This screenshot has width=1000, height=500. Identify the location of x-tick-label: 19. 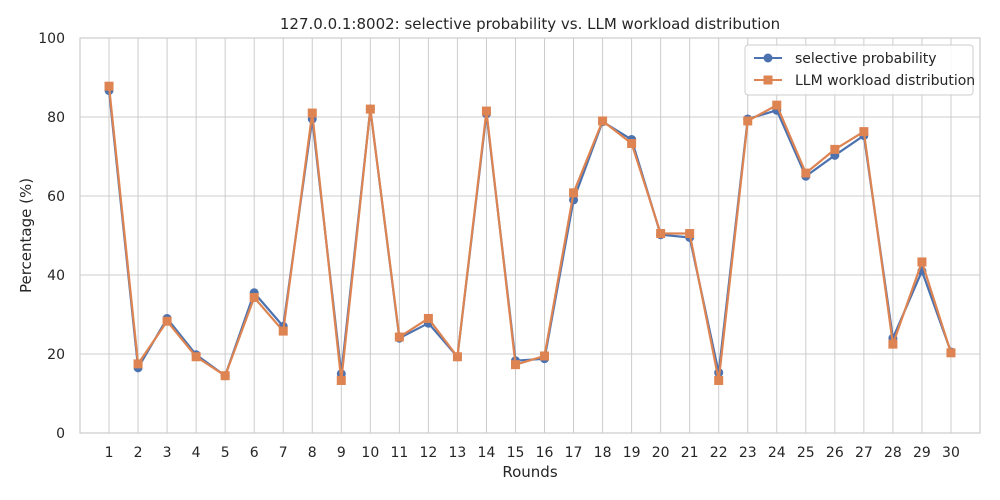
(632, 453).